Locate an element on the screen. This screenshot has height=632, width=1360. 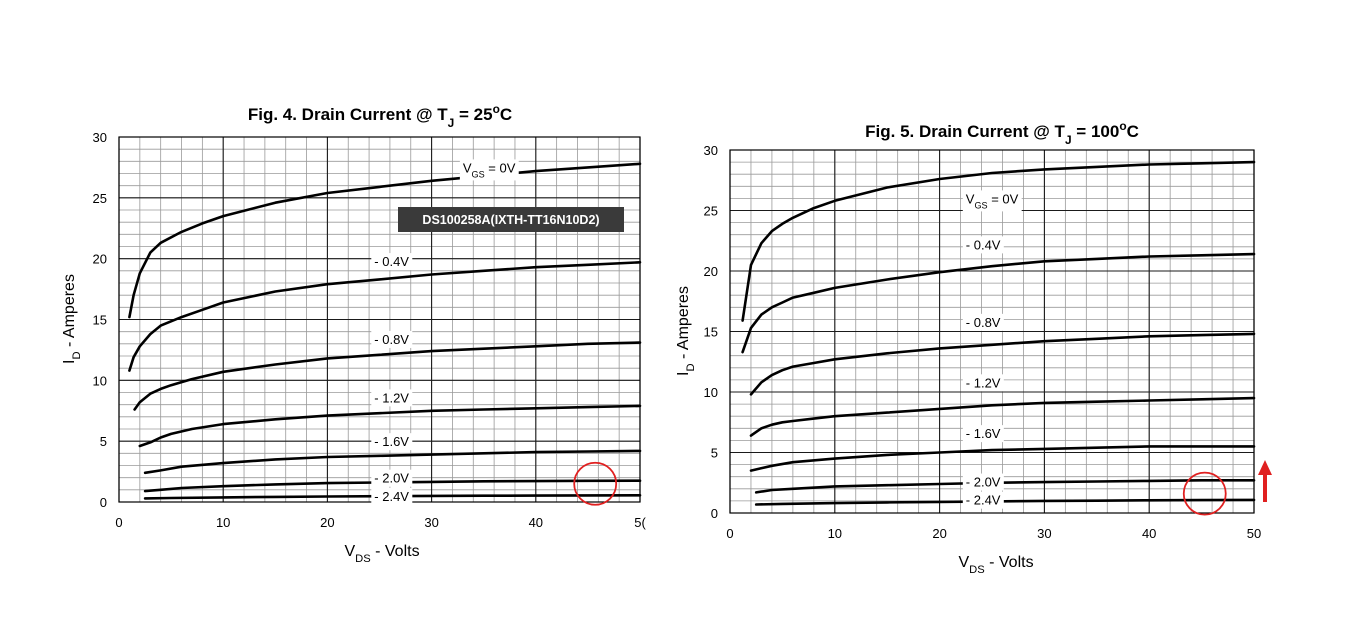
chart-title: Fig. 4. Drain Current @ TJ = 25oC is located at coordinates (380, 116).